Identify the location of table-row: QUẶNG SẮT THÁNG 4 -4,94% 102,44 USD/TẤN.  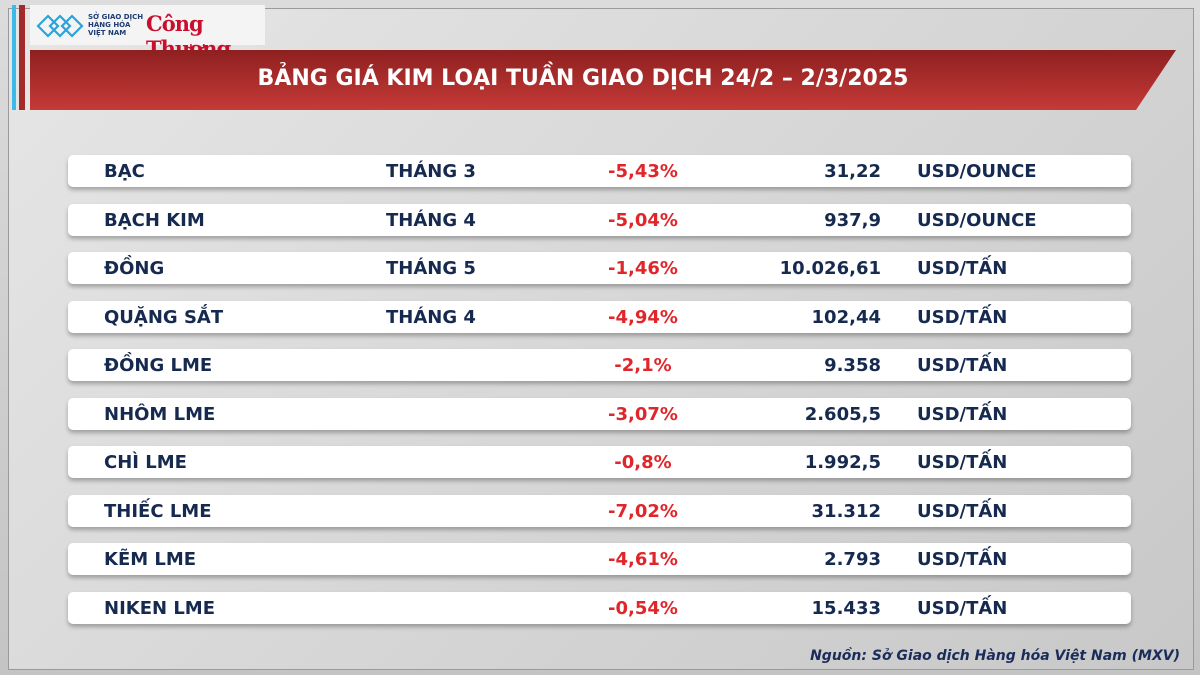
(599, 316).